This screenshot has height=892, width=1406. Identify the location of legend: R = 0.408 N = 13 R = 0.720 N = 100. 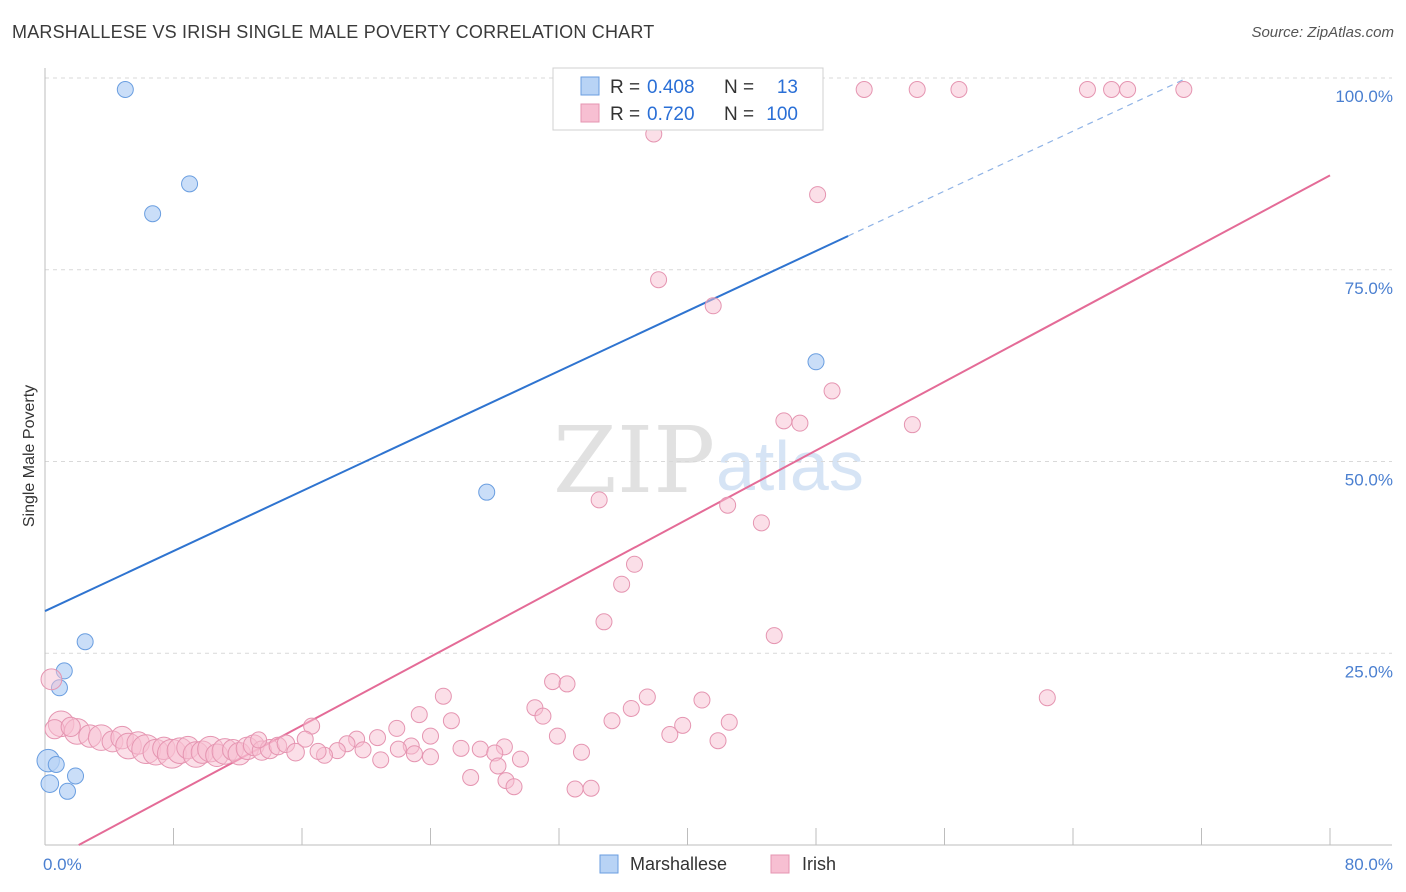
(688, 99).